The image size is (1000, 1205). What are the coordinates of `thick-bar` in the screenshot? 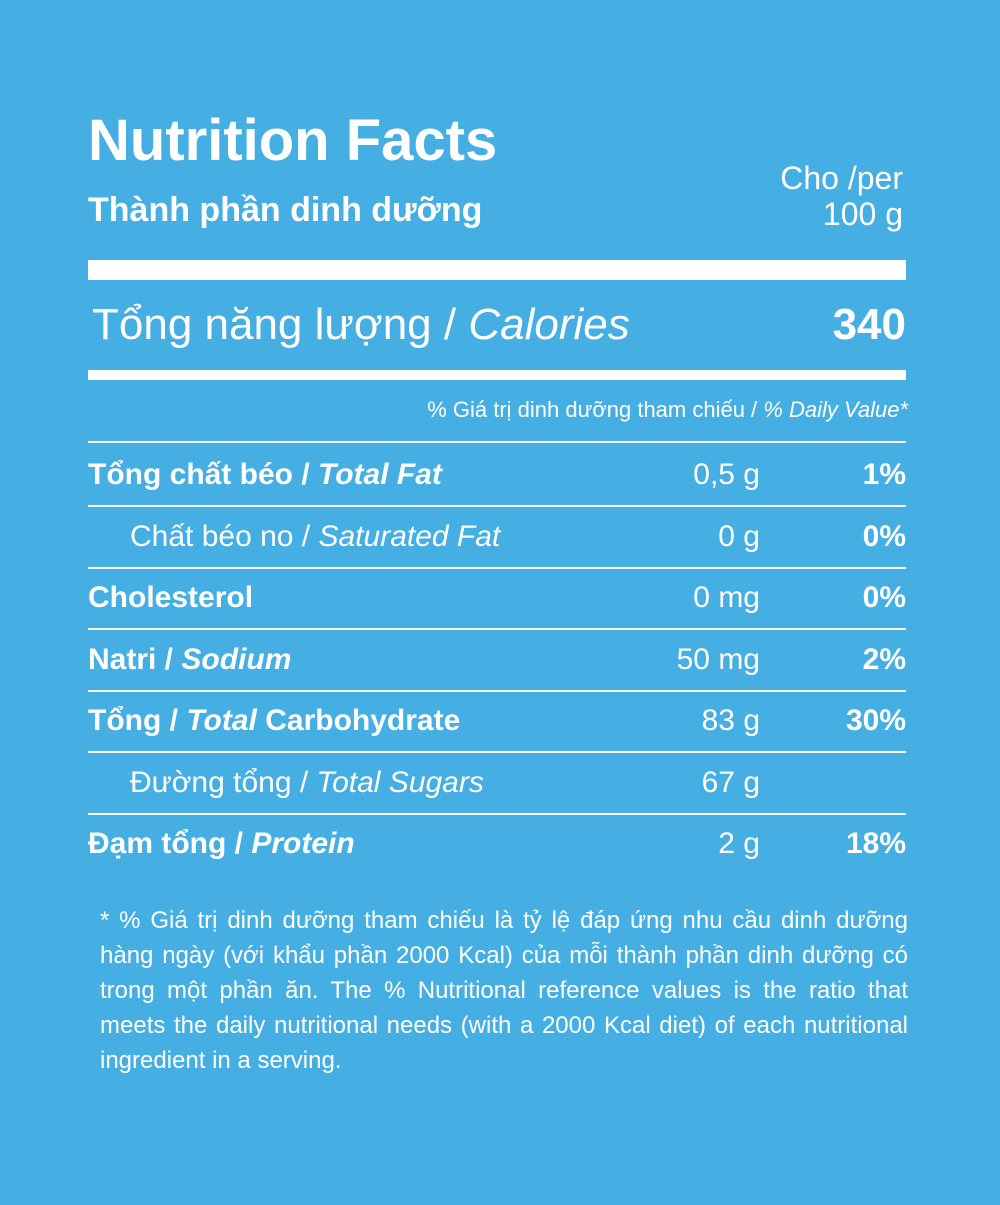 It's located at (497, 270).